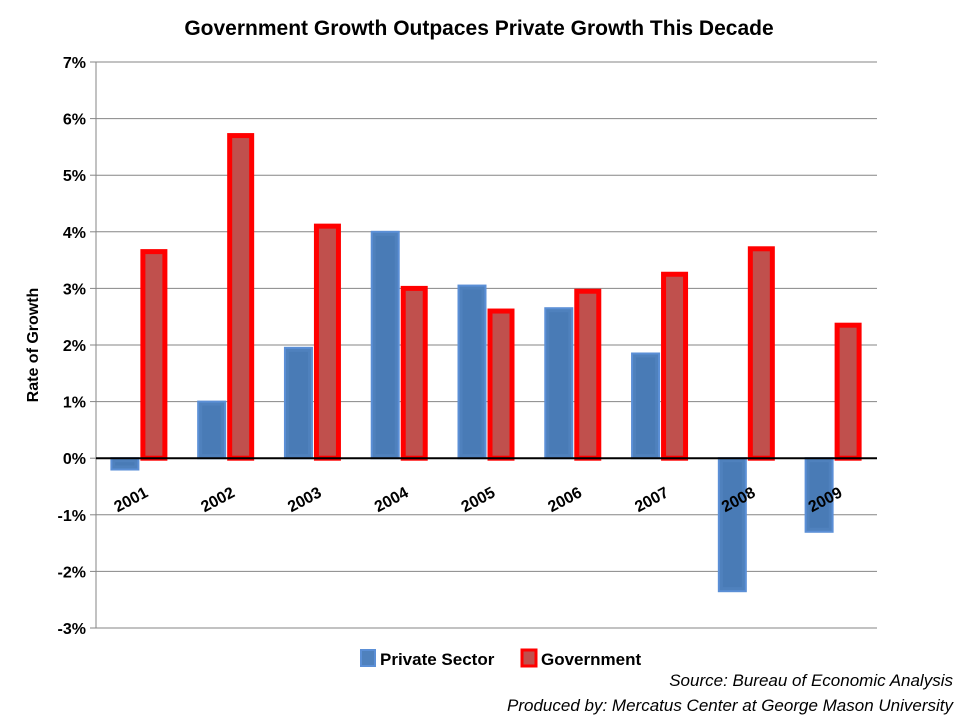  What do you see at coordinates (437, 659) in the screenshot?
I see `legend-label-private-sector: Private Sector` at bounding box center [437, 659].